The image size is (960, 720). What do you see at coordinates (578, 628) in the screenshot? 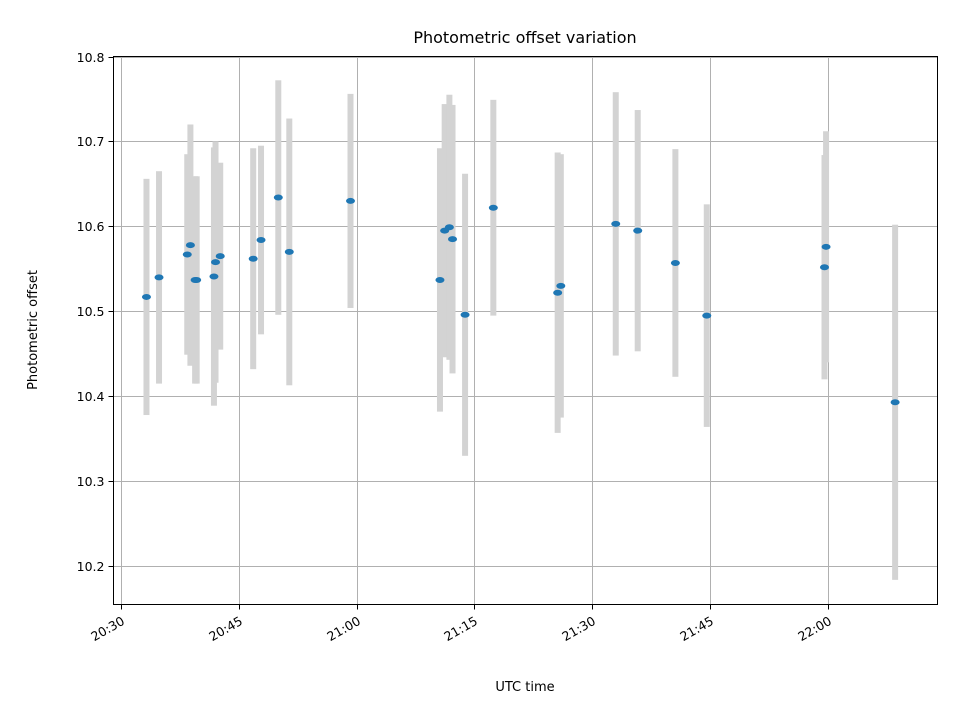
I see `x-tick-label: 21:30` at bounding box center [578, 628].